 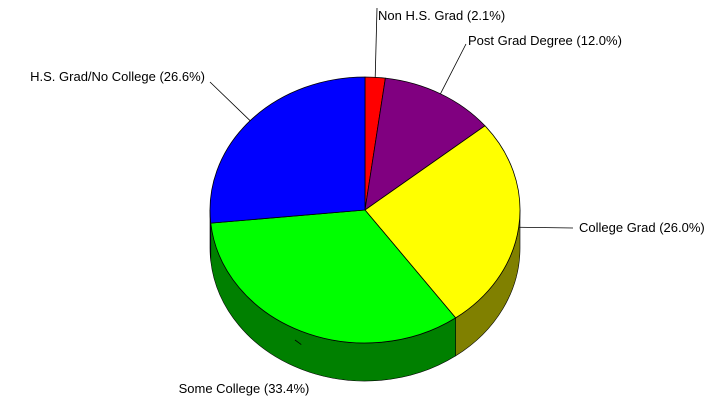 I want to click on pie-slice-post-grad-degree, so click(x=425, y=144).